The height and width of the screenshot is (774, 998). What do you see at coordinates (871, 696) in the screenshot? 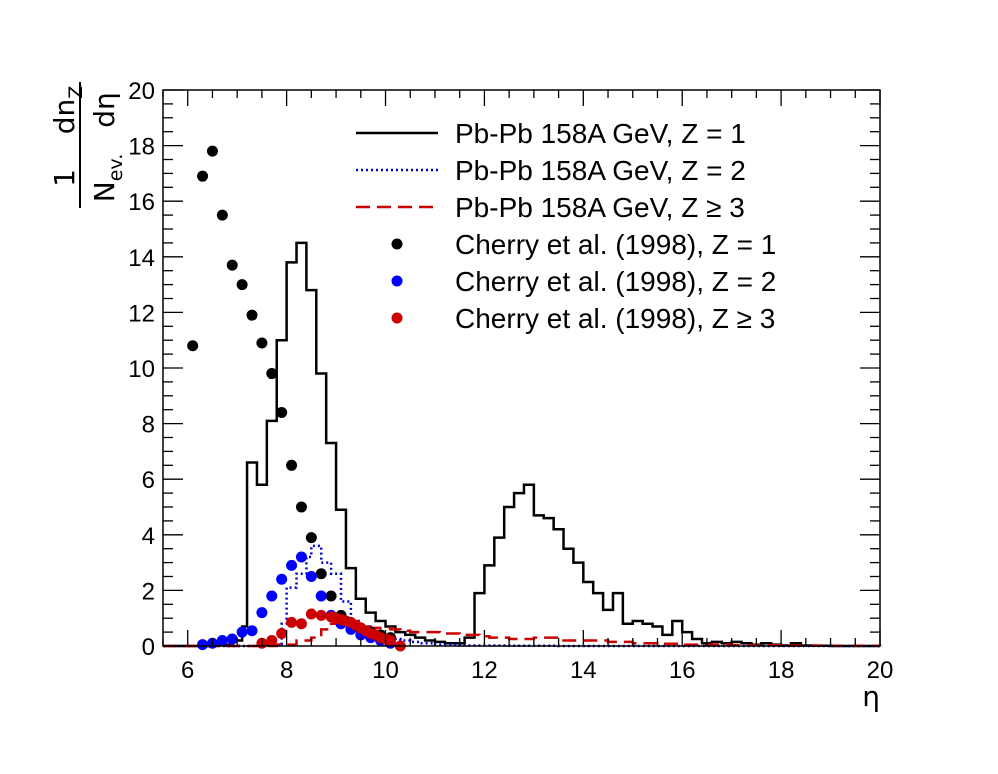
I see `x-axis-label: η` at bounding box center [871, 696].